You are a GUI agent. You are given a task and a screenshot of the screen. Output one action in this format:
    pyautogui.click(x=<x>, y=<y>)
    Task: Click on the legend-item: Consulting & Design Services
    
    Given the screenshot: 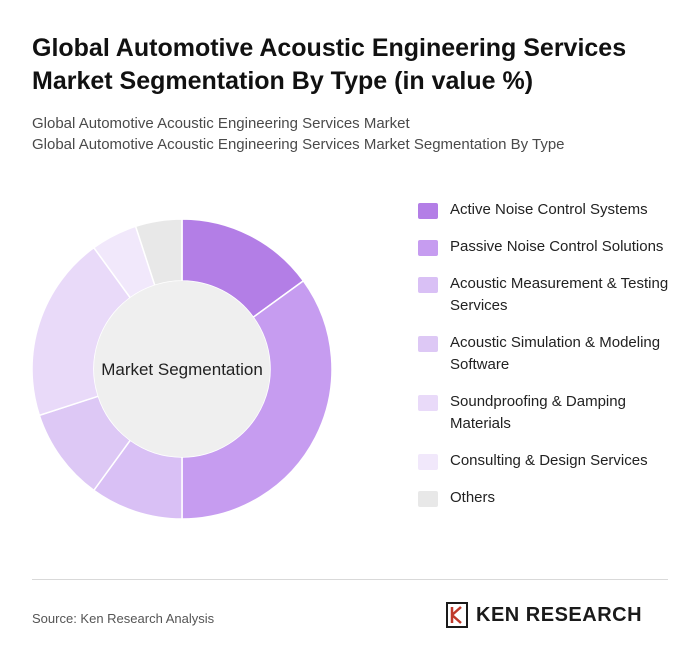 What is the action you would take?
    pyautogui.click(x=553, y=461)
    